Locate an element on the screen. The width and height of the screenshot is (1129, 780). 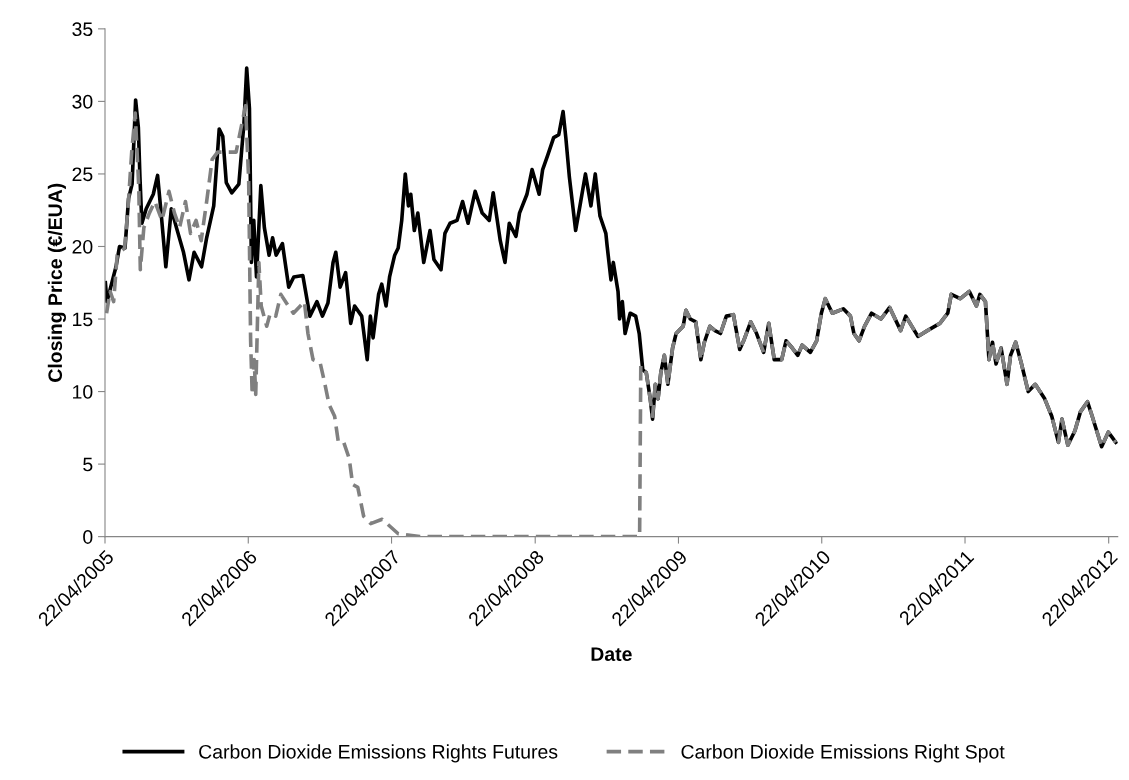
y-tick-label: 5 is located at coordinates (88, 464).